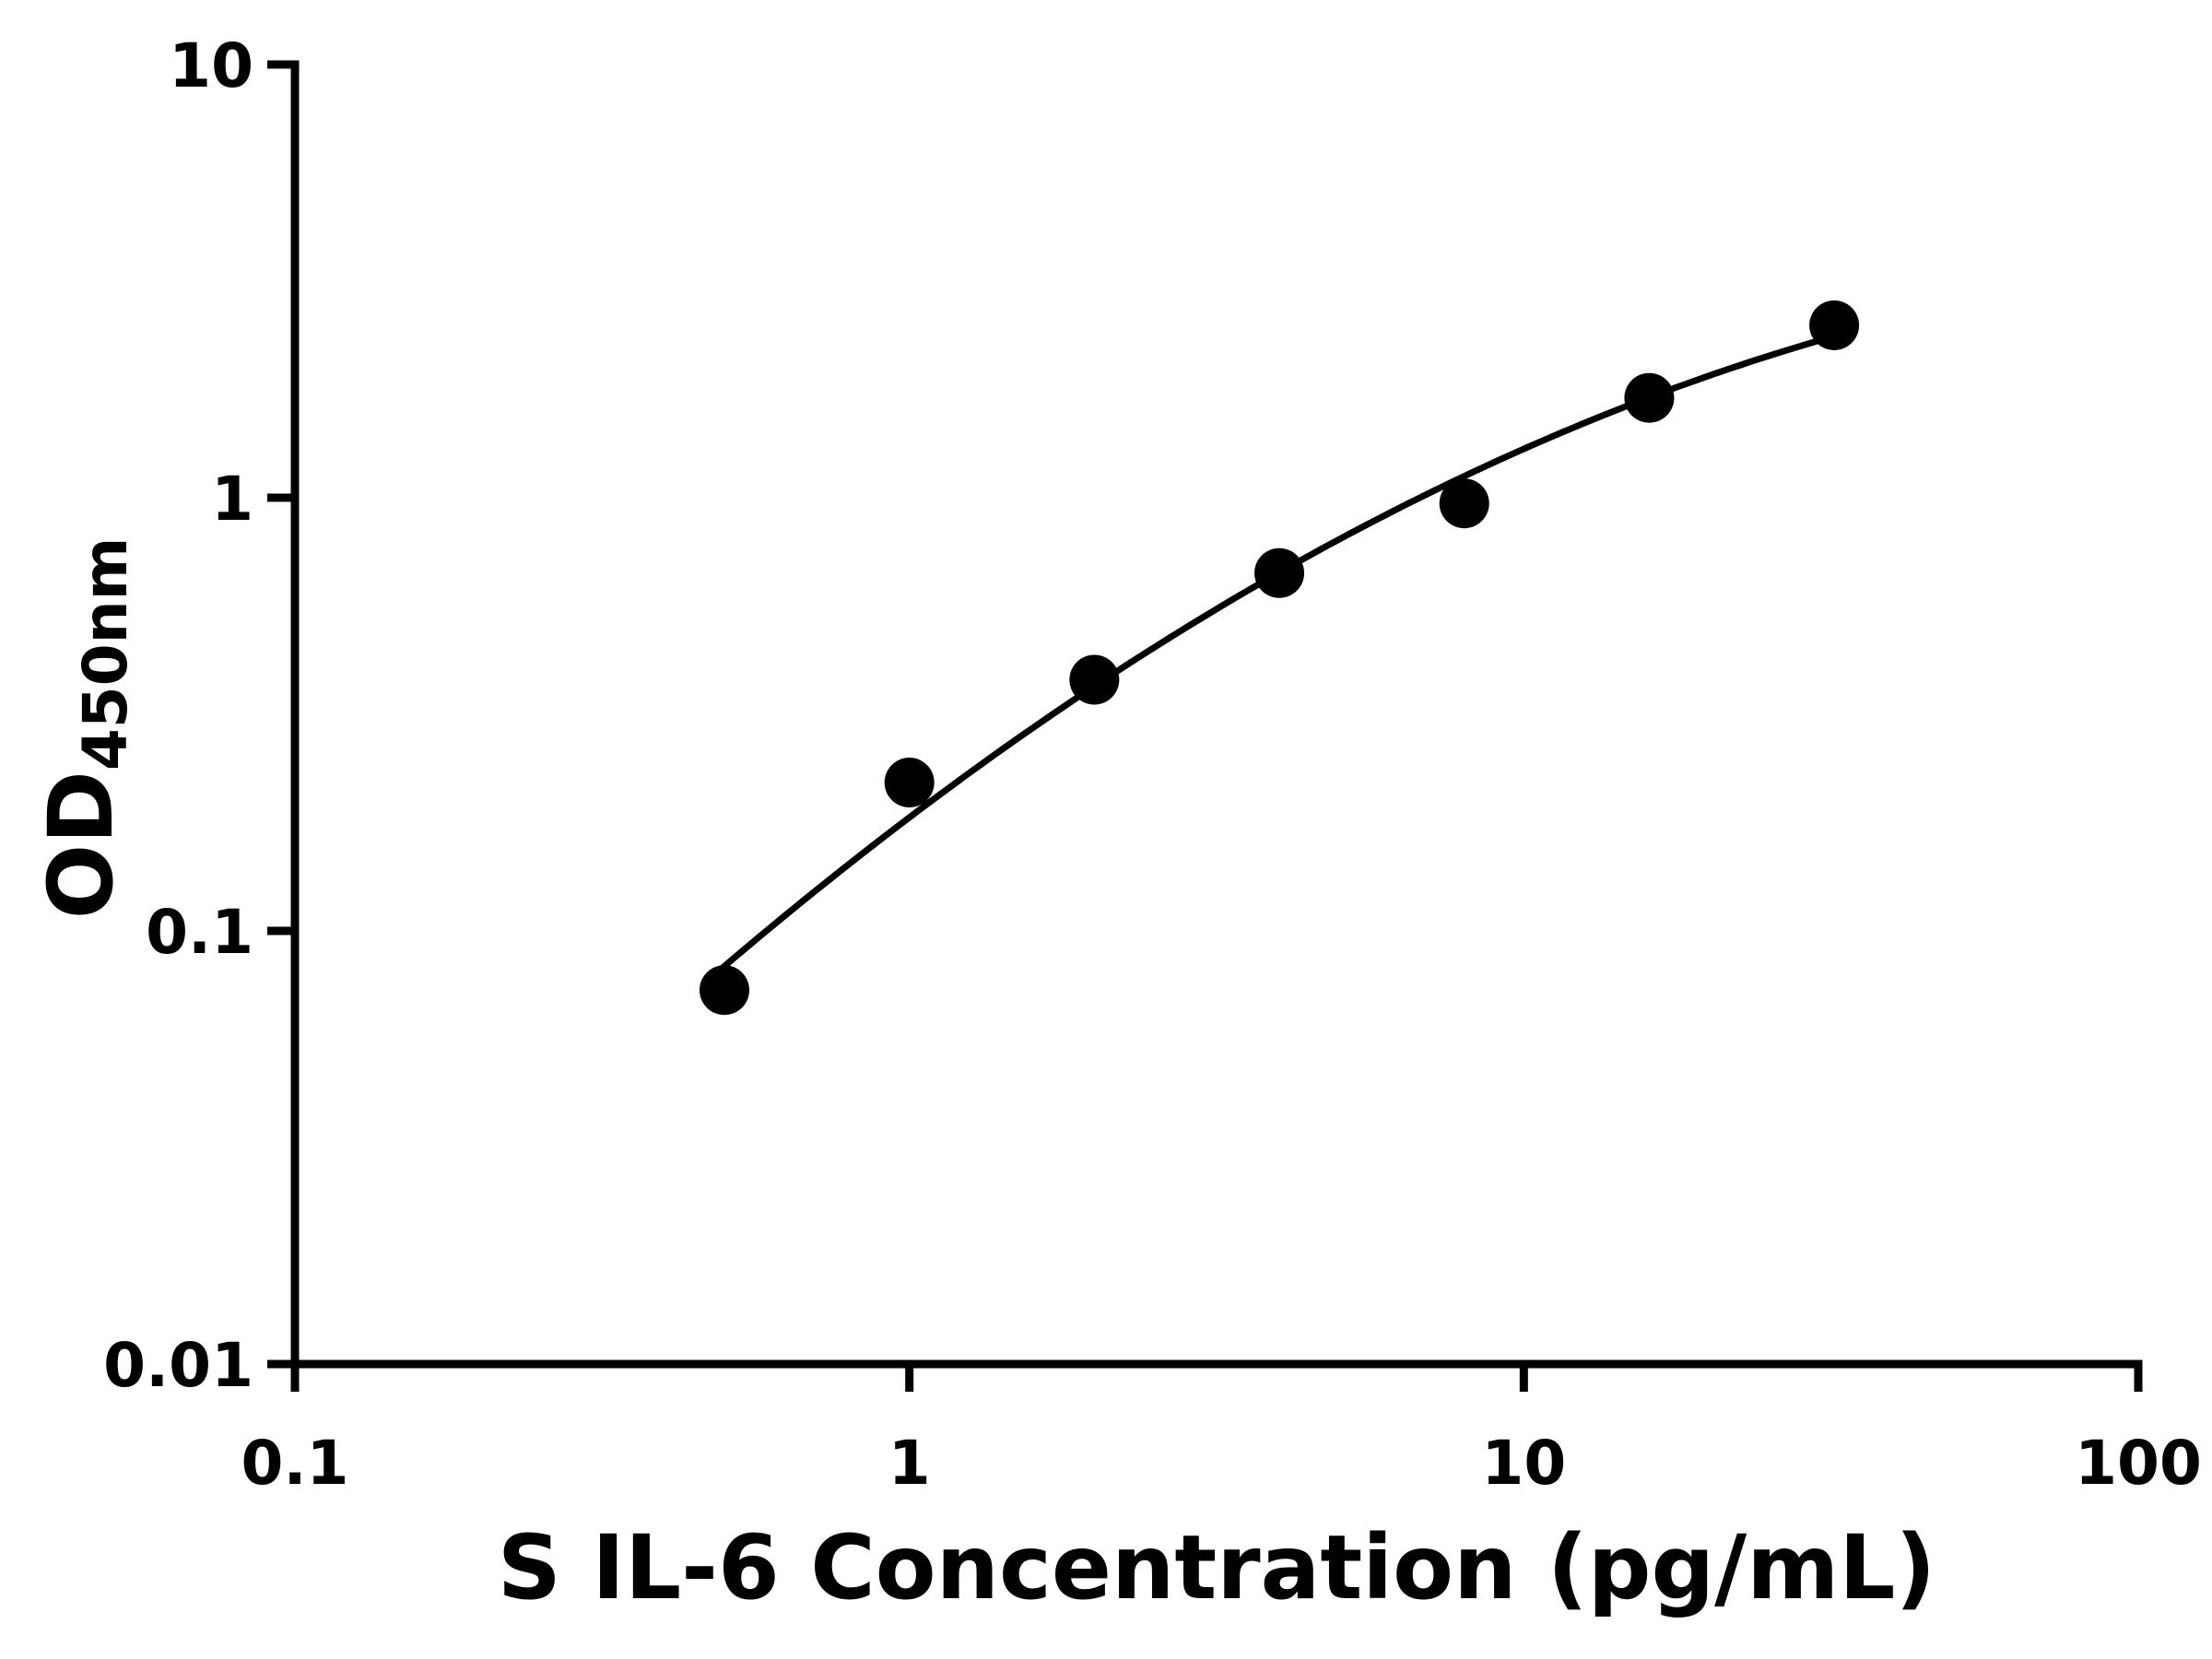  Describe the element at coordinates (211, 65) in the screenshot. I see `y-tick-label: 10` at that location.